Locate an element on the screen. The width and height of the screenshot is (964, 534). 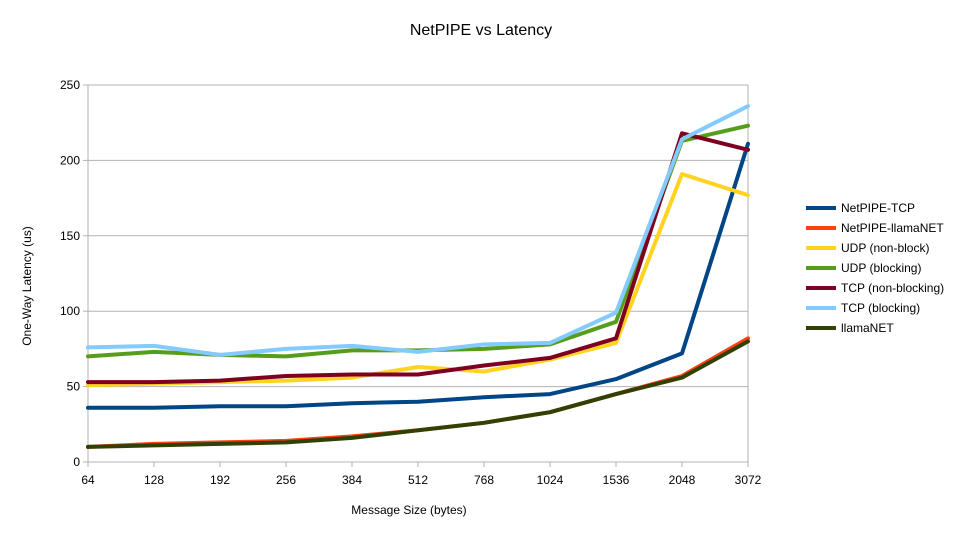
x-tick-label: 128 is located at coordinates (154, 480).